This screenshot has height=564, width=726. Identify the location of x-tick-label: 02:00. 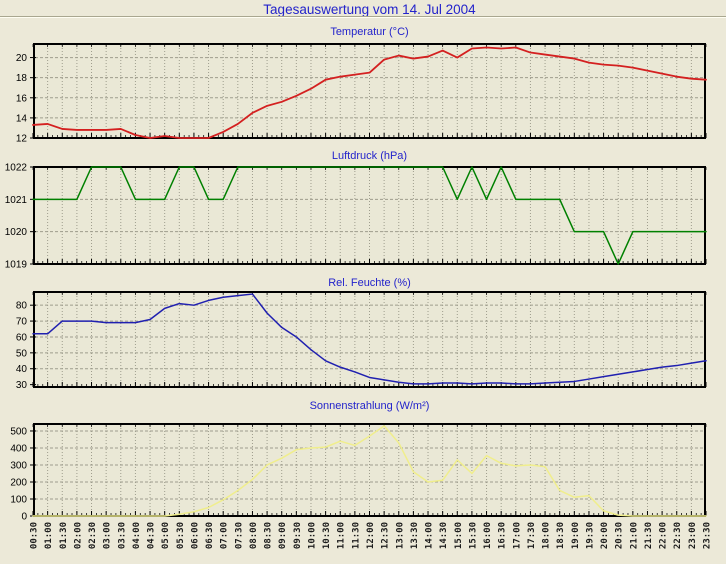
(78, 535).